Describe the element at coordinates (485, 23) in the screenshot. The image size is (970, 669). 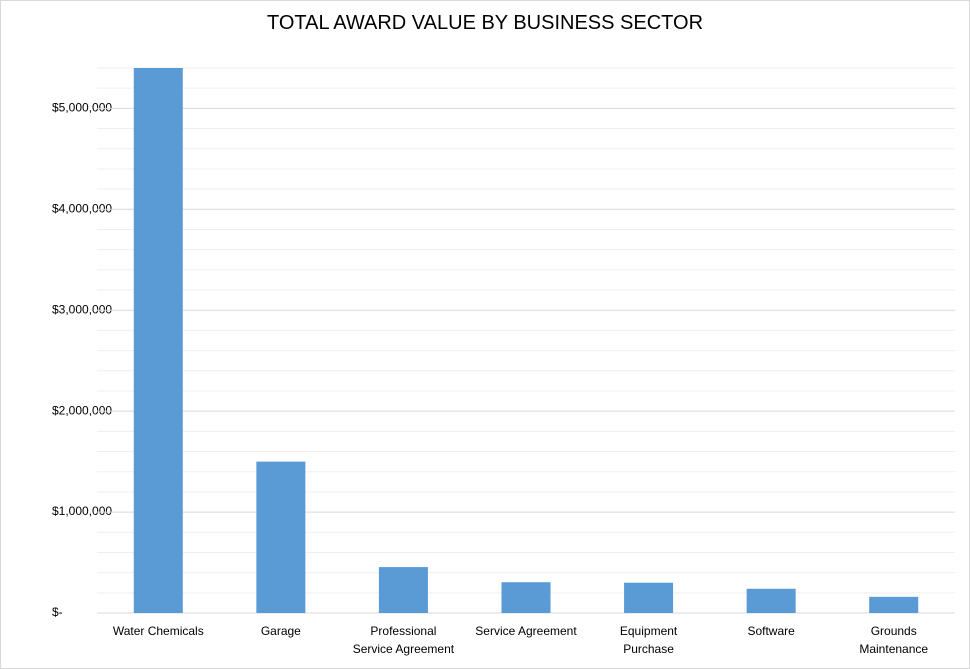
I see `chart-title: TOTAL AWARD VALUE BY BUSINESS SECTOR` at that location.